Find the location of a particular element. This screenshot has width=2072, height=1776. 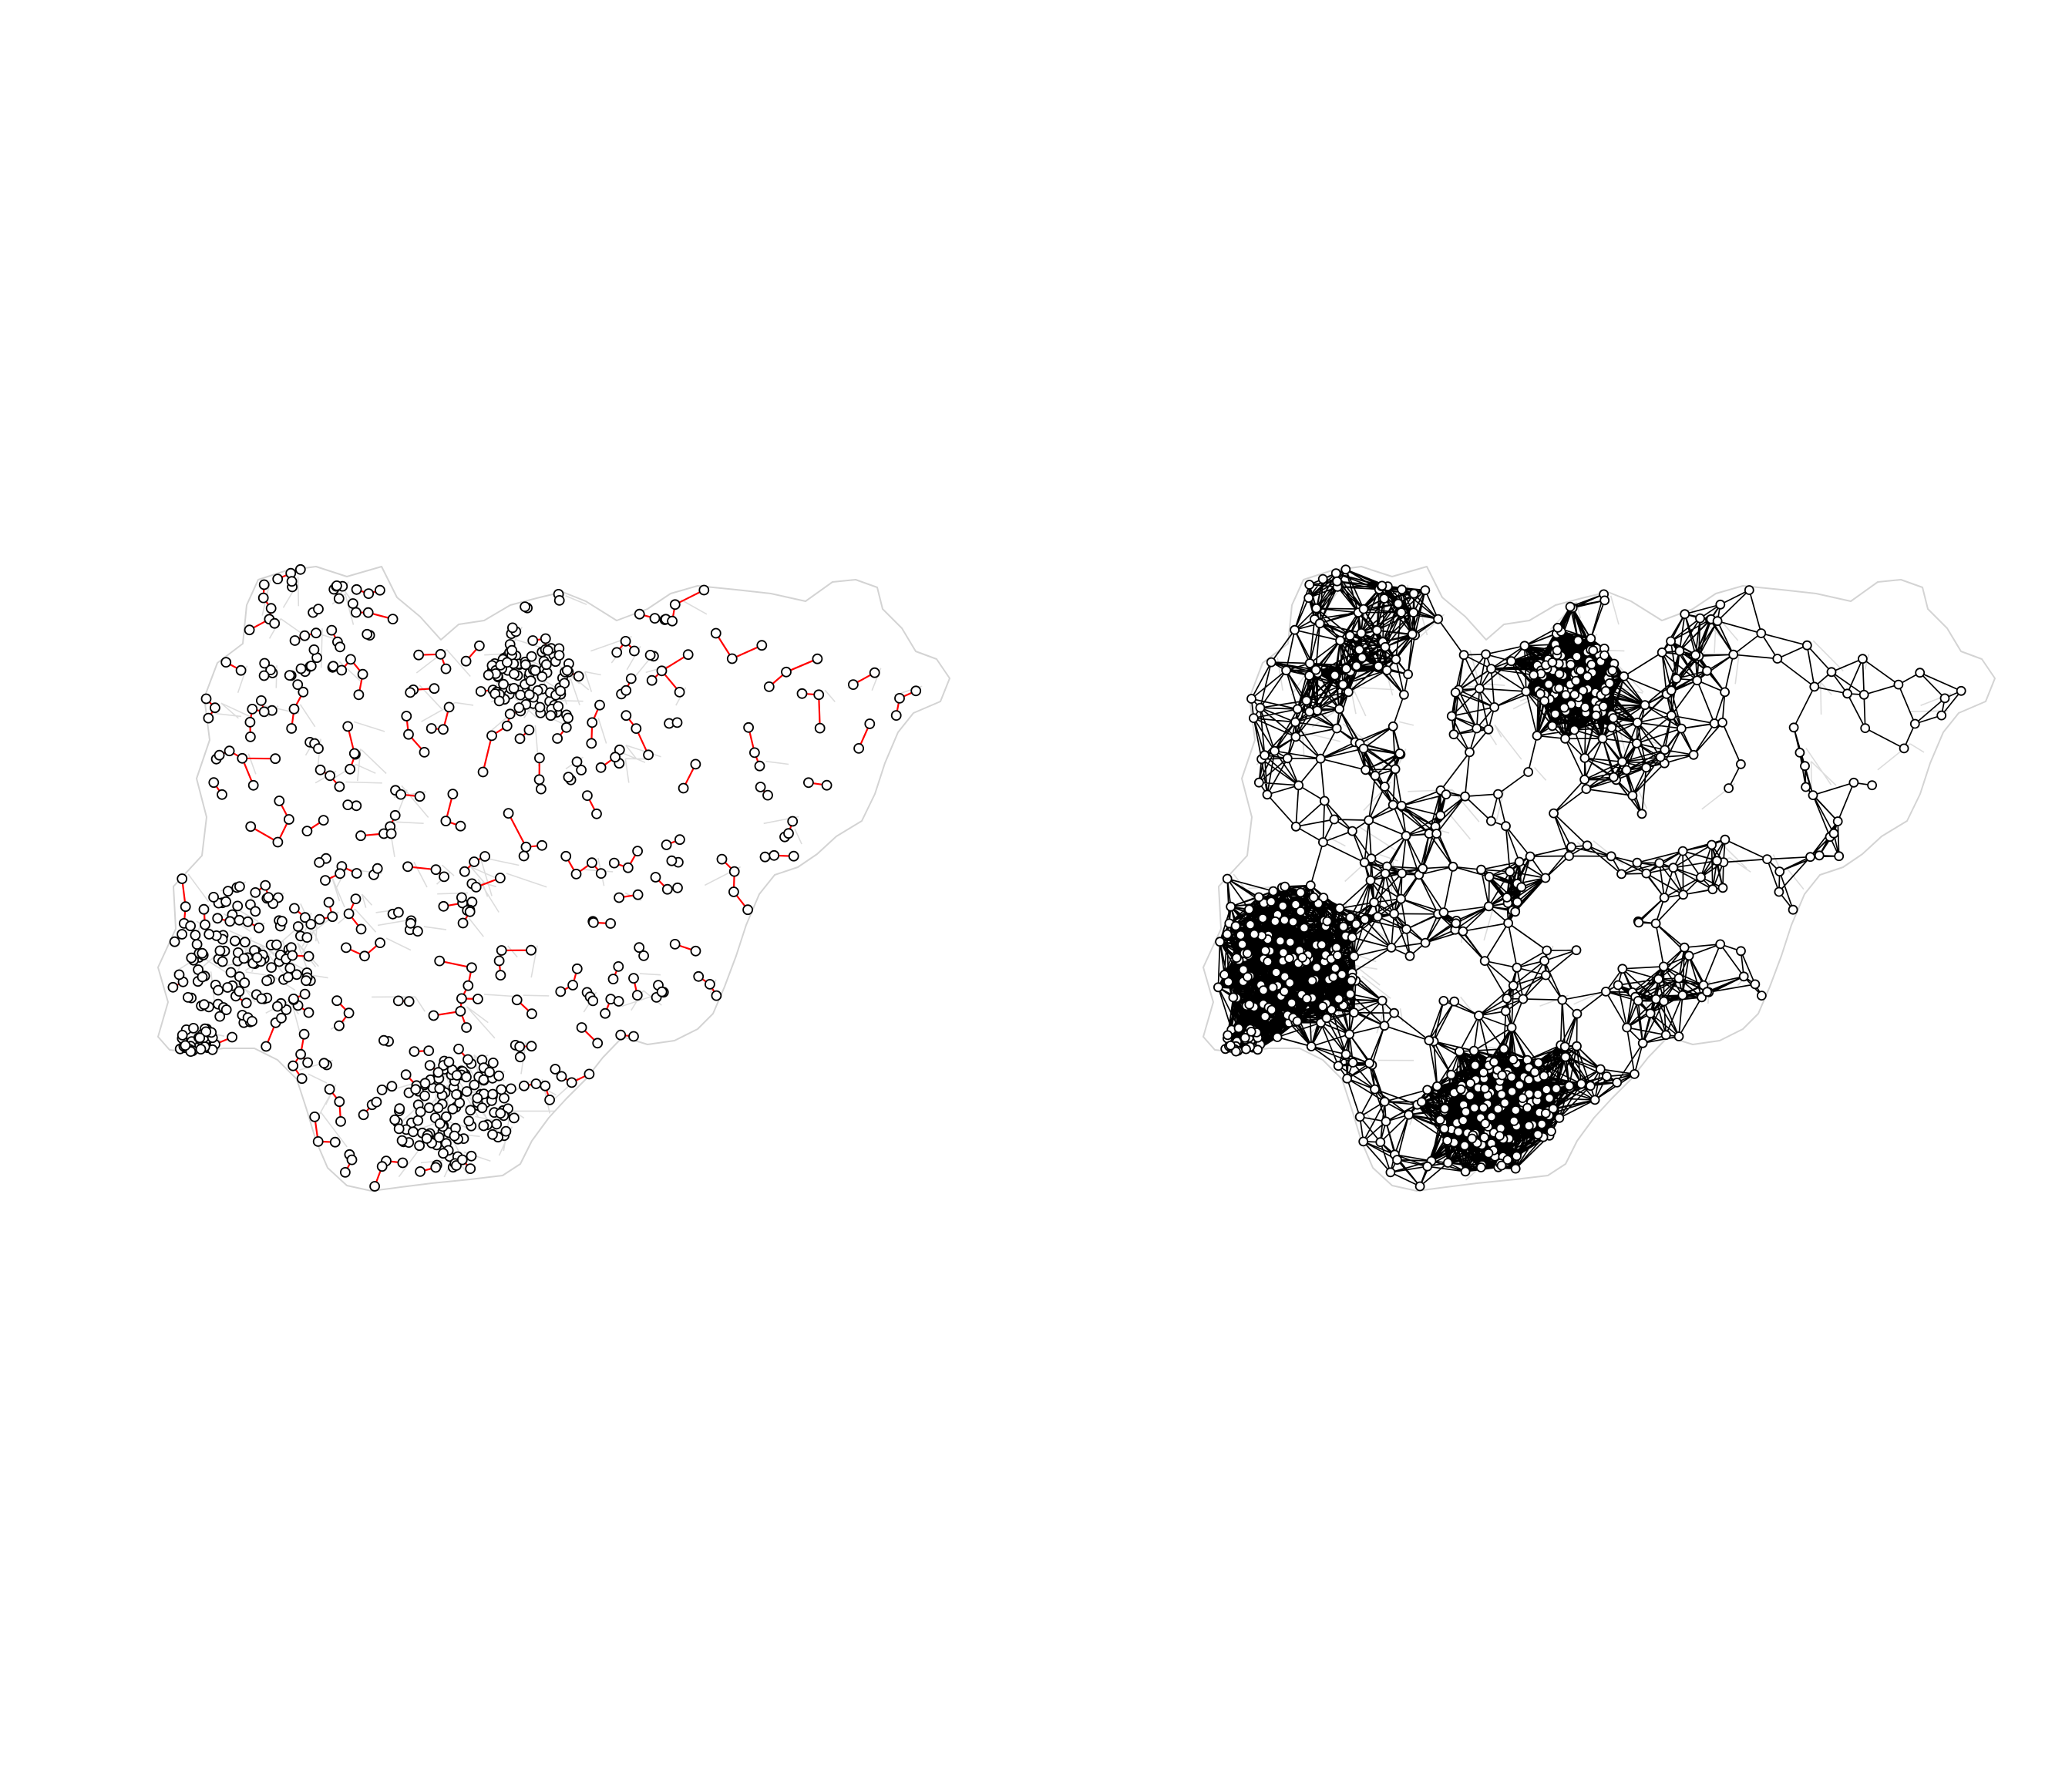

right-map-panel is located at coordinates (1599, 878).